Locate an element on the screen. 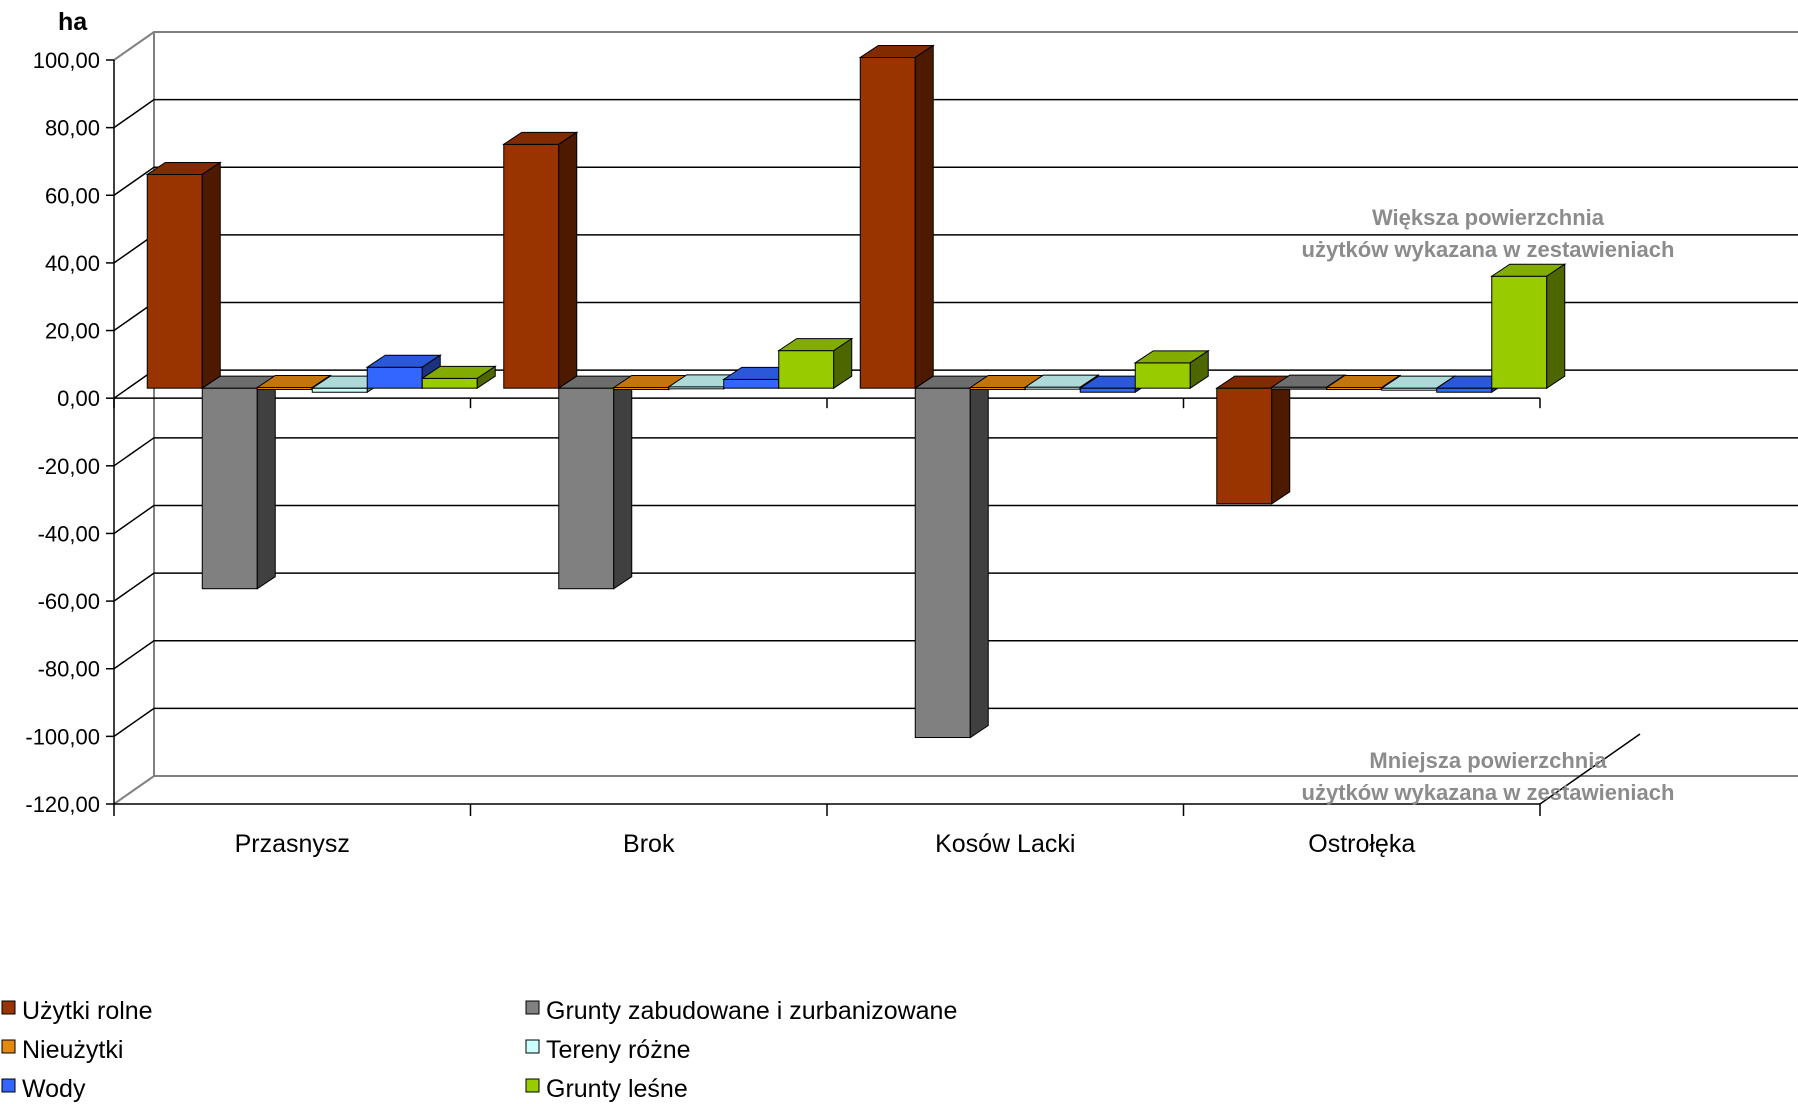 The height and width of the screenshot is (1104, 1798). y-tick-label: -20,00 is located at coordinates (69, 466).